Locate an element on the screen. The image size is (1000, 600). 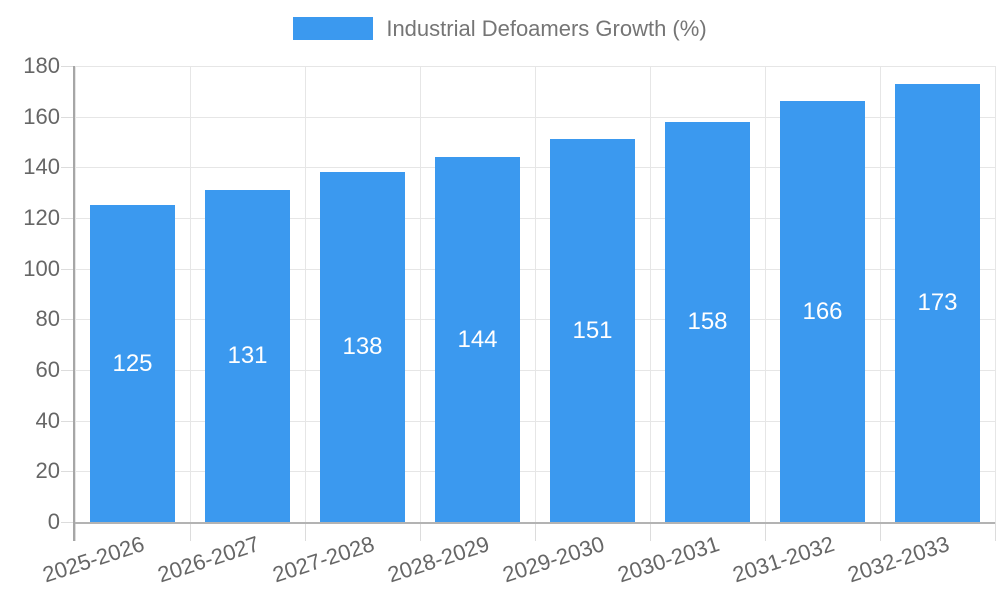
y-axis-tick-label: 100 is located at coordinates (41, 268).